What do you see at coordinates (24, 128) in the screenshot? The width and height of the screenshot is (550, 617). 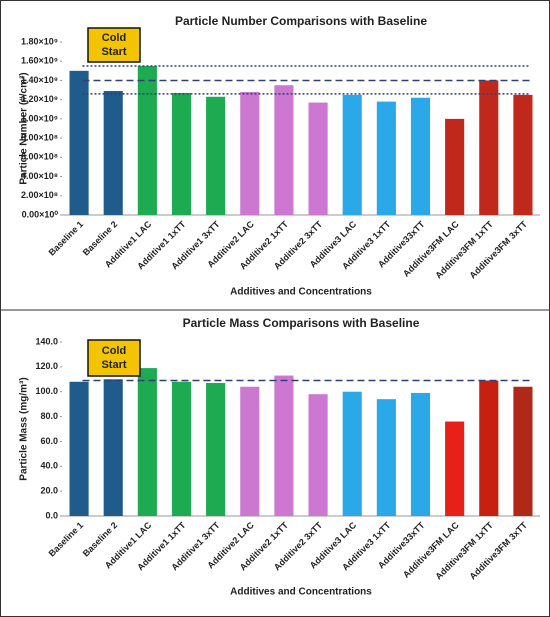 I see `y-axis-title: Particle Number (#/cm³)` at bounding box center [24, 128].